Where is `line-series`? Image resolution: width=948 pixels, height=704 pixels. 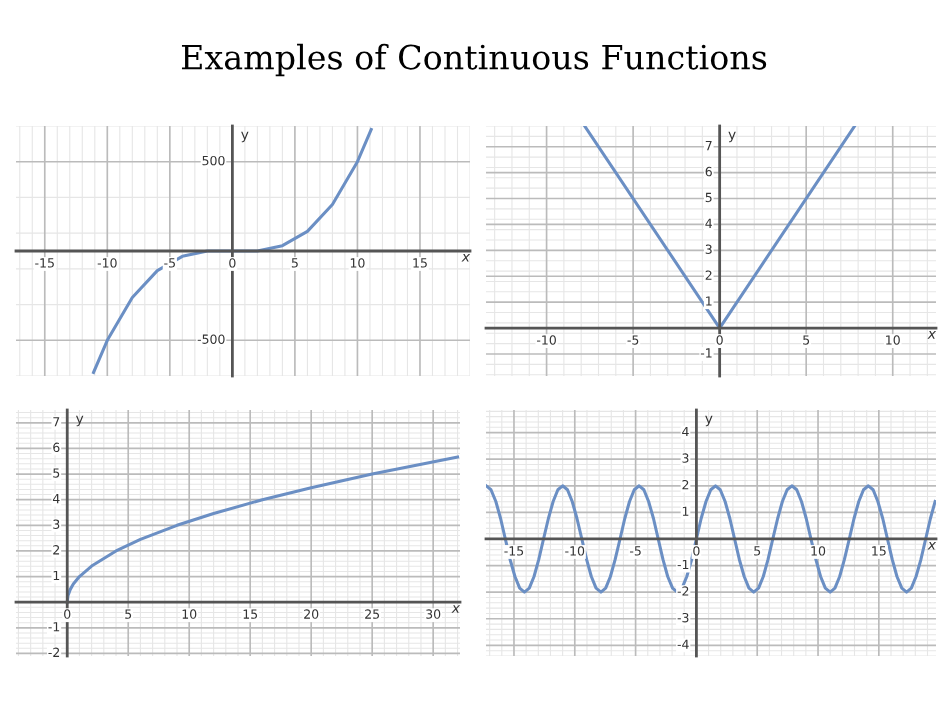 line-series is located at coordinates (232, 251).